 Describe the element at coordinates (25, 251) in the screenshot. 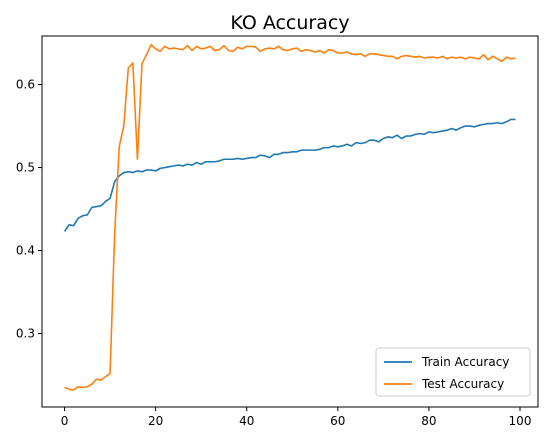

I see `y-tick-label: 0.4` at that location.